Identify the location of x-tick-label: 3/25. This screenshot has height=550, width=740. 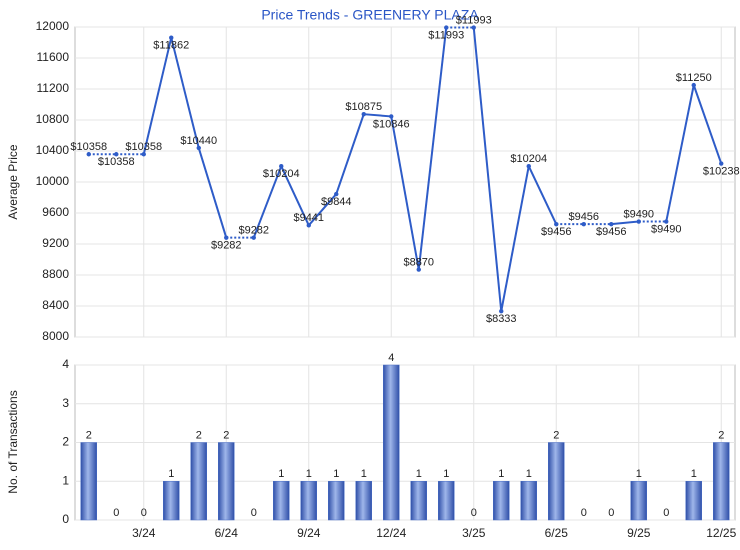
(474, 533).